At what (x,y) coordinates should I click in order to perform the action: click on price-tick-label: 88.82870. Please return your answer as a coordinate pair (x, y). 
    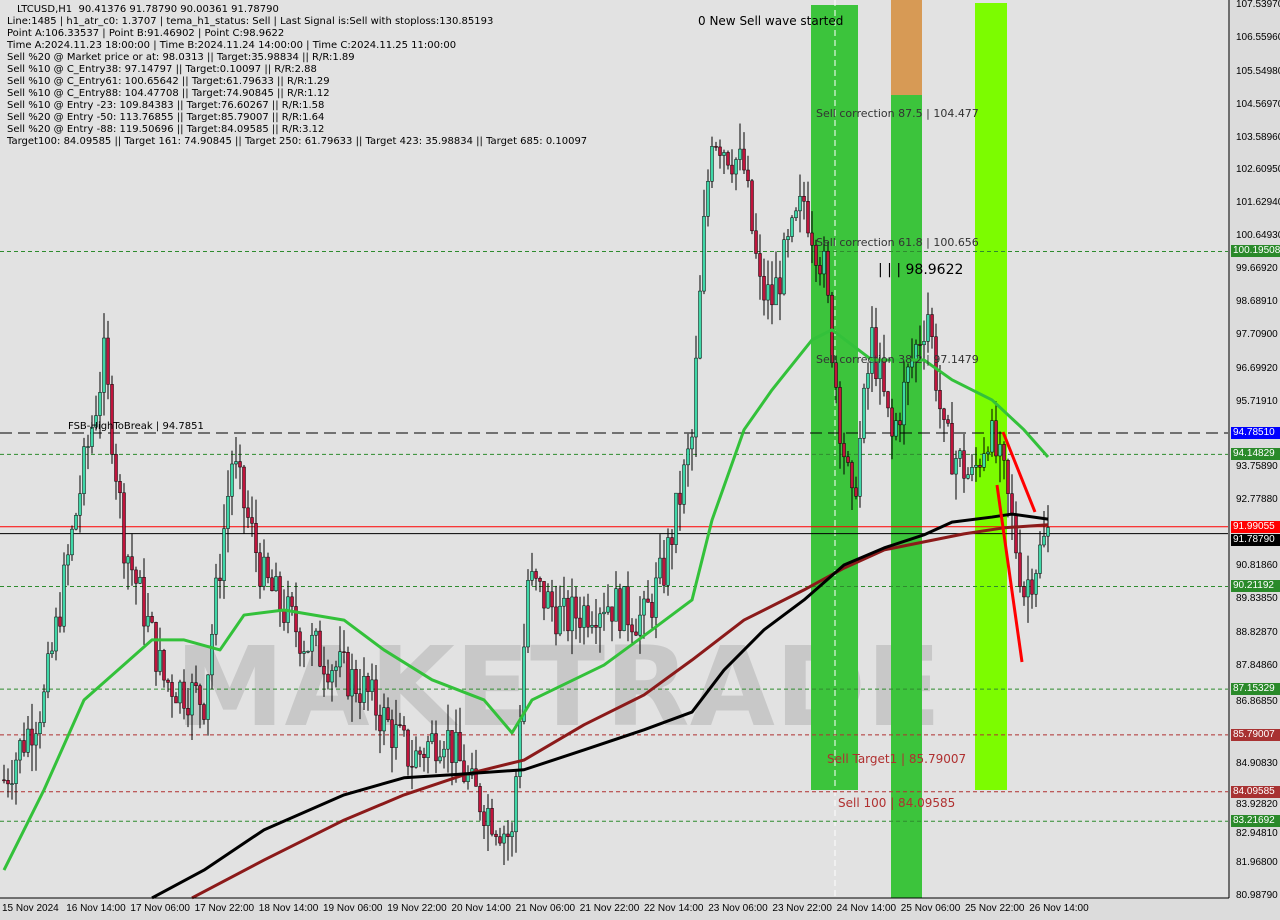
    Looking at the image, I should click on (1257, 632).